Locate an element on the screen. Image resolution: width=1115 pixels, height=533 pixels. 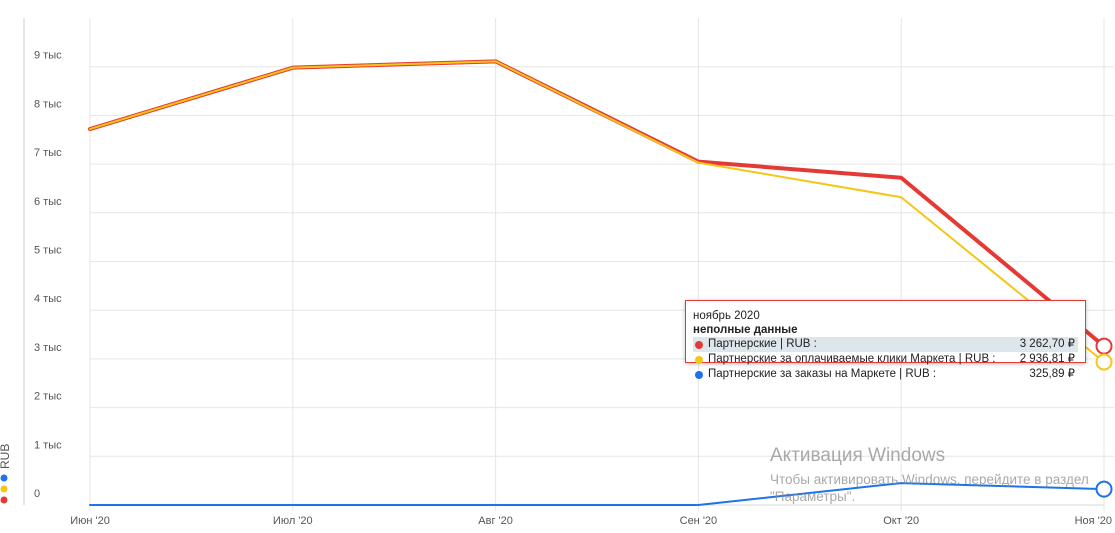
tooltip-title: ноябрь 2020 is located at coordinates (726, 316).